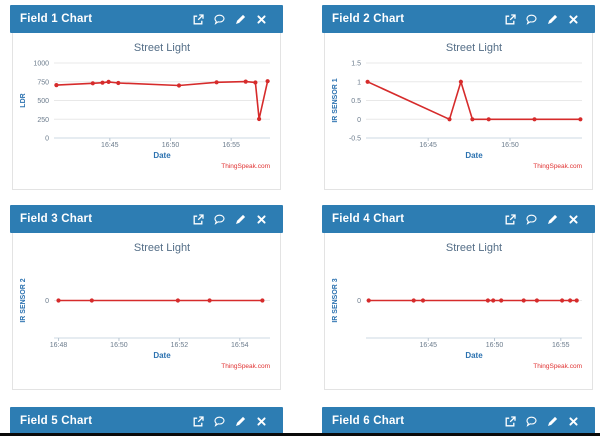 The image size is (600, 436). Describe the element at coordinates (43, 82) in the screenshot. I see `svg-text: 750` at that location.